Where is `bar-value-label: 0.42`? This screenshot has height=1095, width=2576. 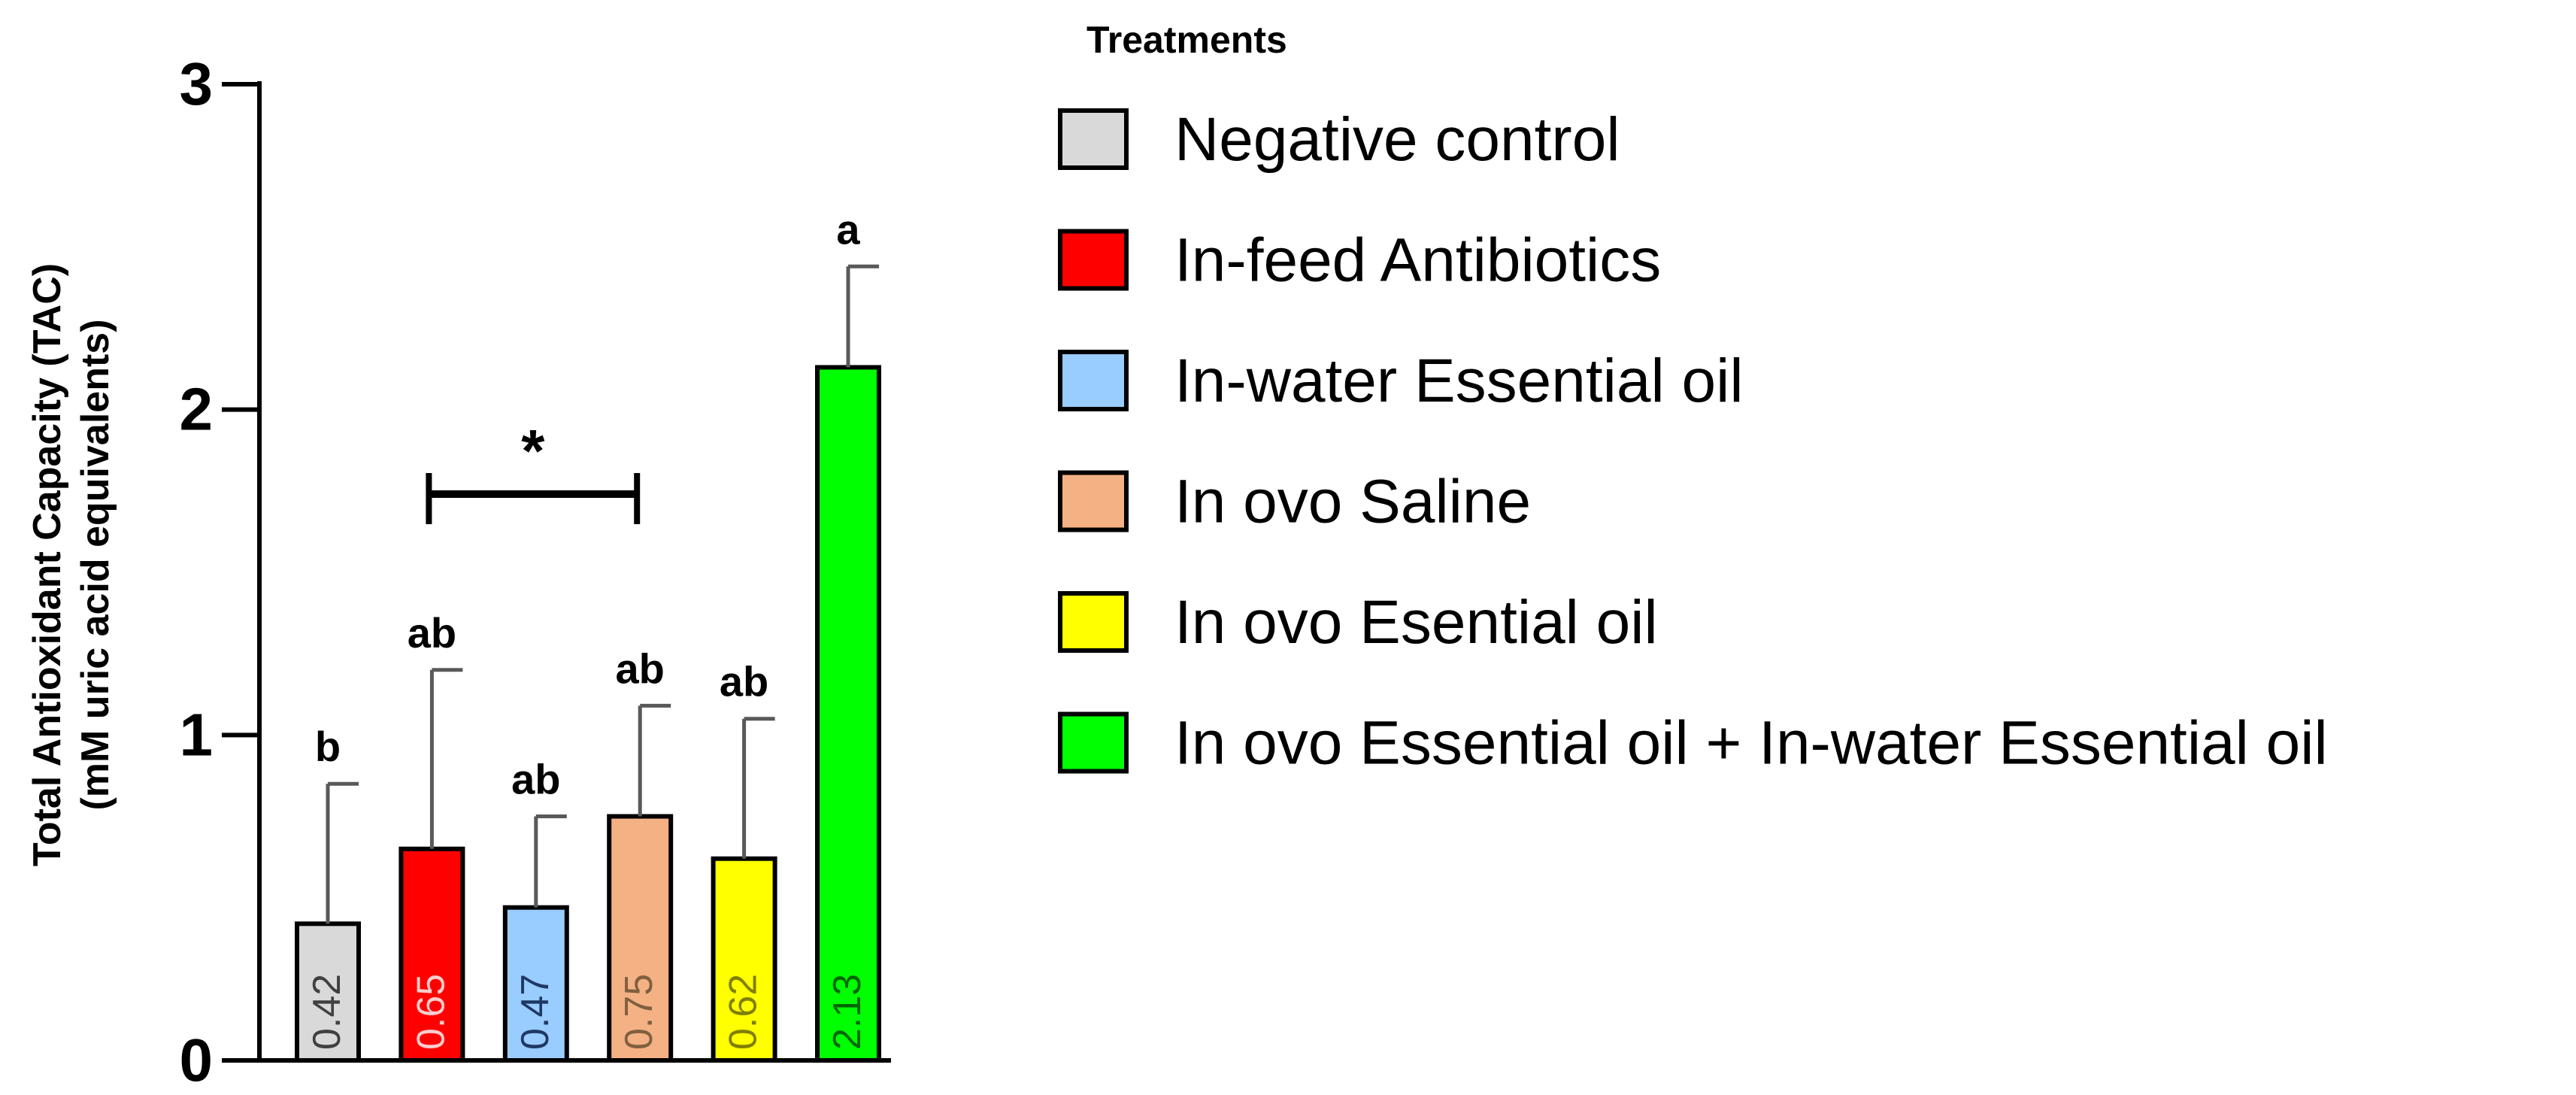 bar-value-label: 0.42 is located at coordinates (327, 1012).